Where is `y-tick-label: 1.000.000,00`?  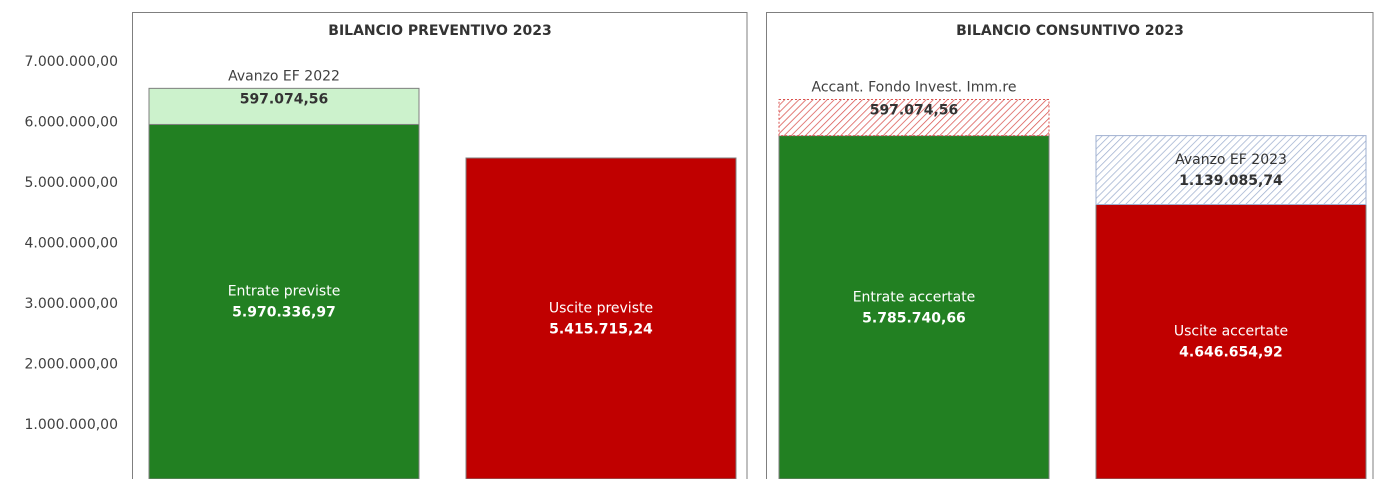
y-tick-label: 1.000.000,00 is located at coordinates (71, 425).